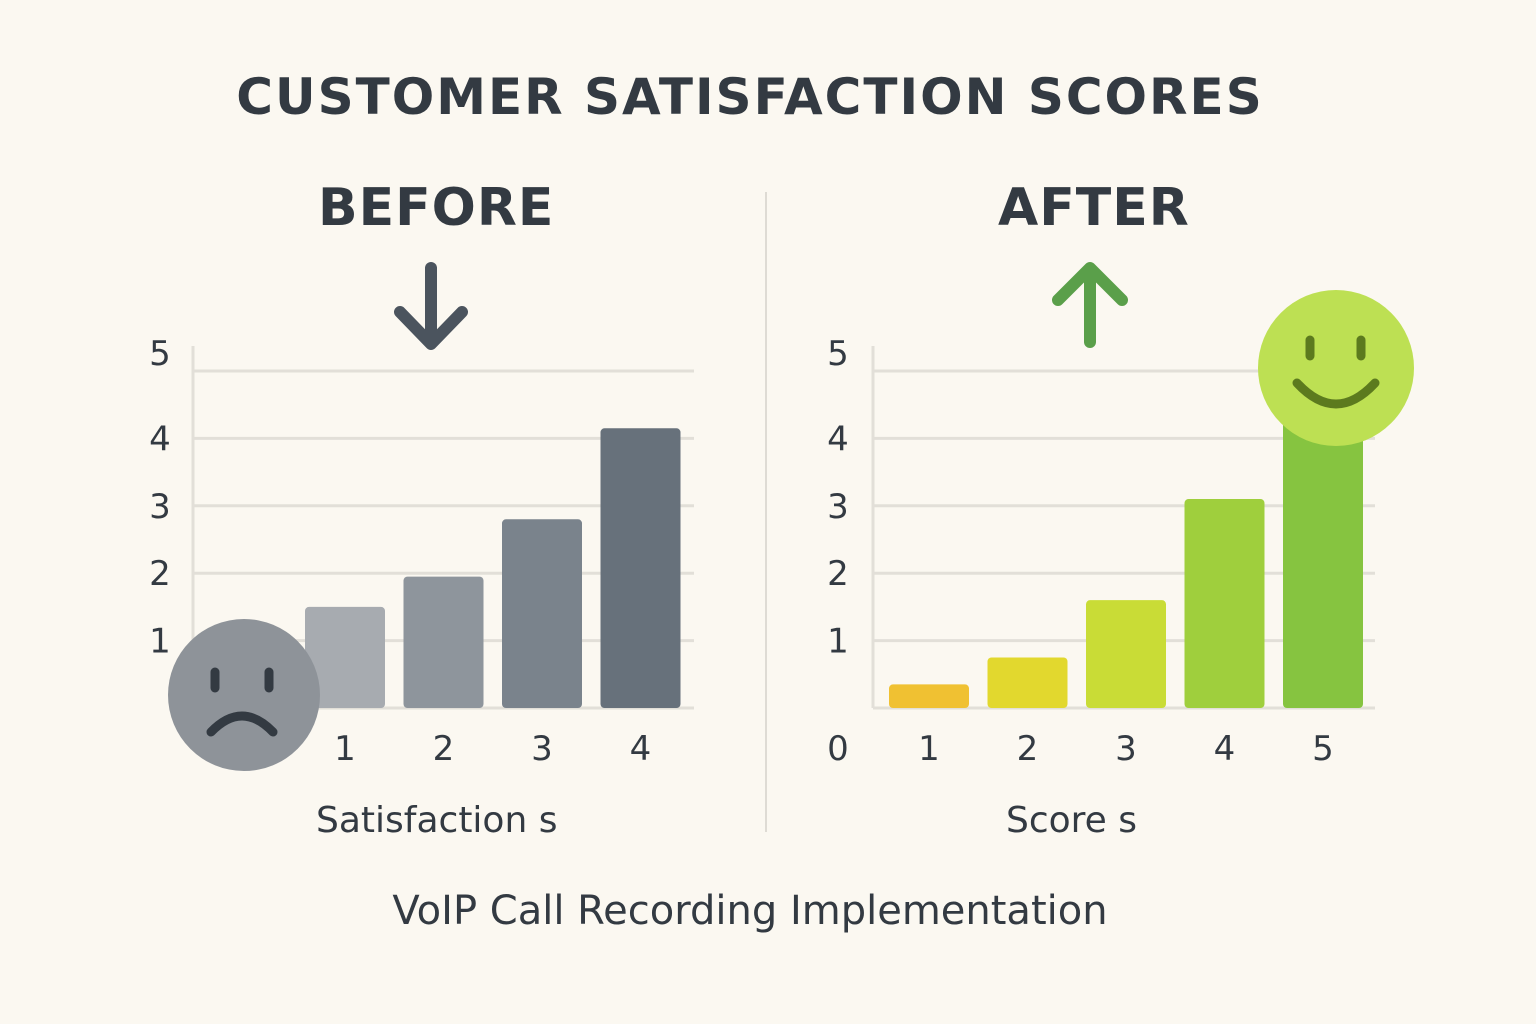  What do you see at coordinates (838, 439) in the screenshot?
I see `after-y-tick-label: 4` at bounding box center [838, 439].